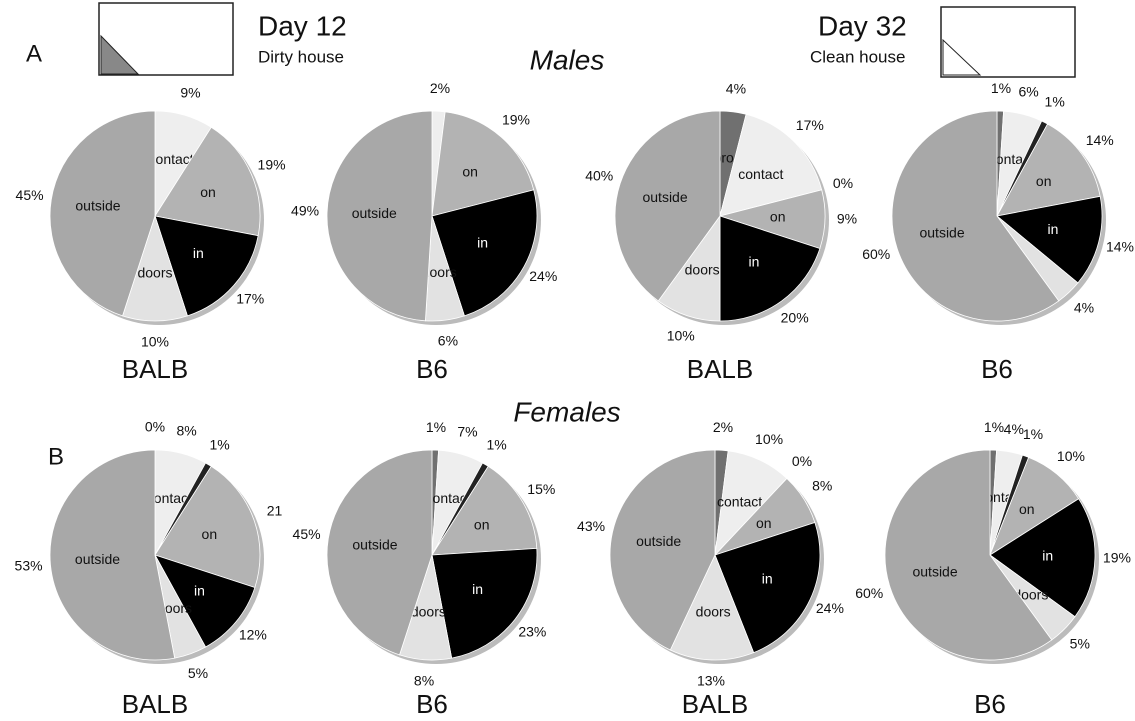 The width and height of the screenshot is (1135, 721). Describe the element at coordinates (29, 566) in the screenshot. I see `value-label: 53%` at that location.